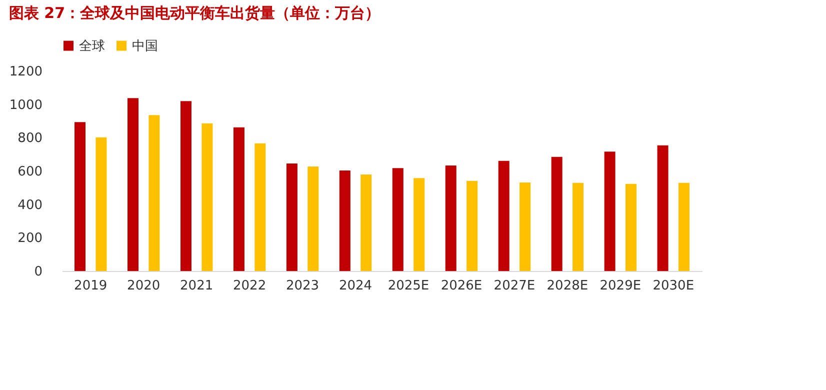  I want to click on x-tick-label: 2030E, so click(673, 286).